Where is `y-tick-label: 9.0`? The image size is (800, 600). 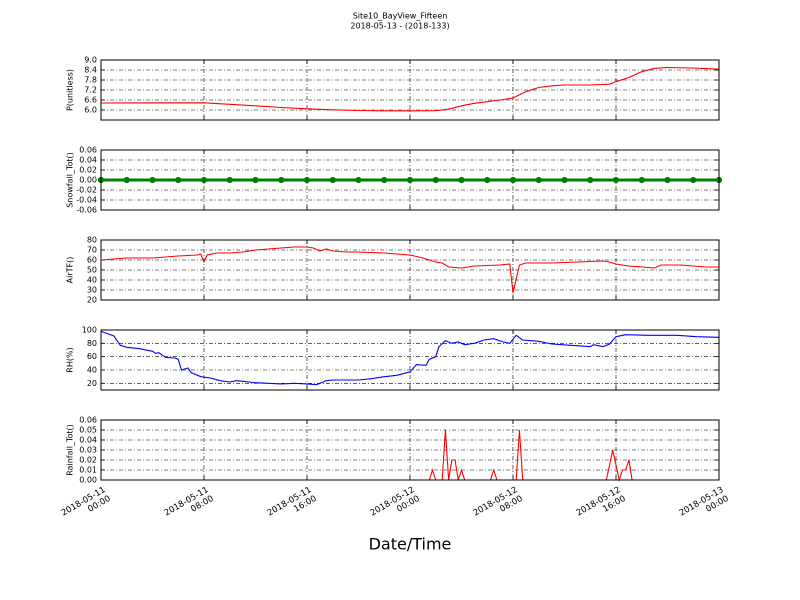 y-tick-label: 9.0 is located at coordinates (90, 60).